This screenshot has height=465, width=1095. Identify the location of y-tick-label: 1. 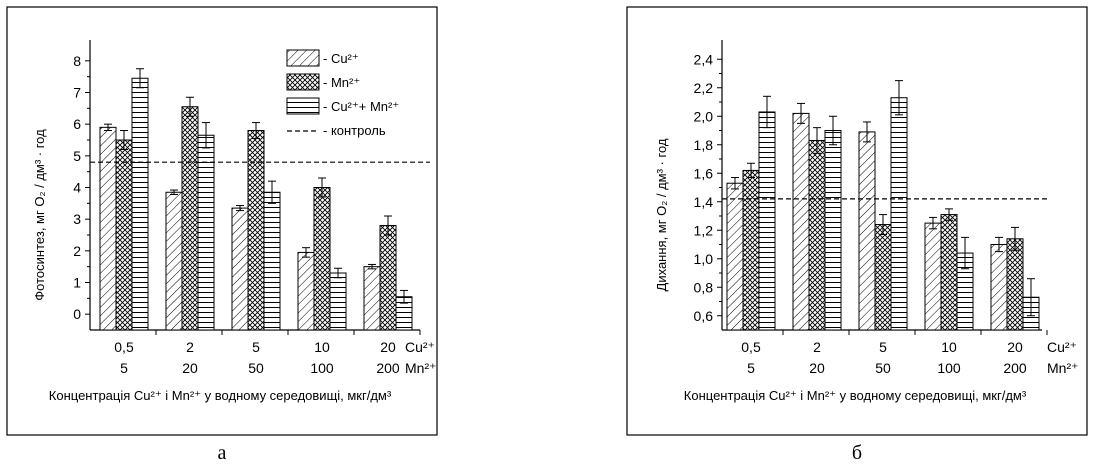
(77, 283).